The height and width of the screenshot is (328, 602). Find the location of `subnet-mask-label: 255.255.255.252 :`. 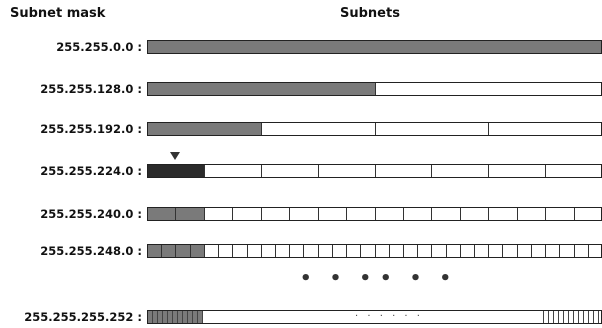

subnet-mask-label: 255.255.255.252 : is located at coordinates (83, 317).